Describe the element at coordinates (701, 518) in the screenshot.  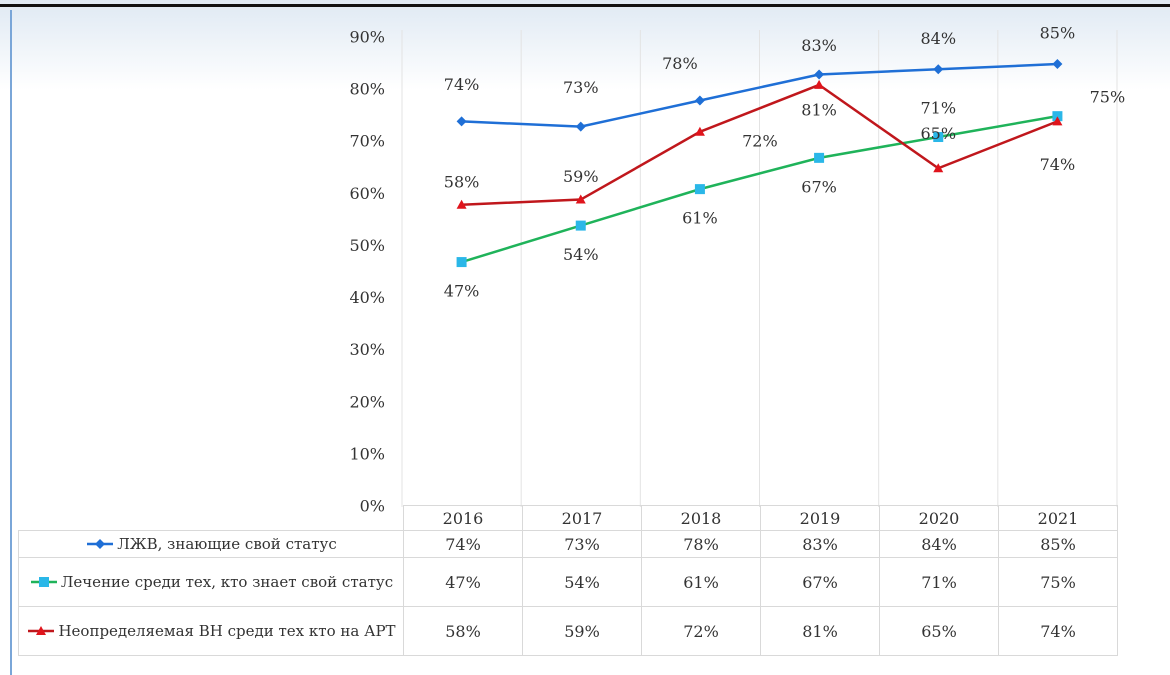
I see `x-tick-label: 2018` at that location.